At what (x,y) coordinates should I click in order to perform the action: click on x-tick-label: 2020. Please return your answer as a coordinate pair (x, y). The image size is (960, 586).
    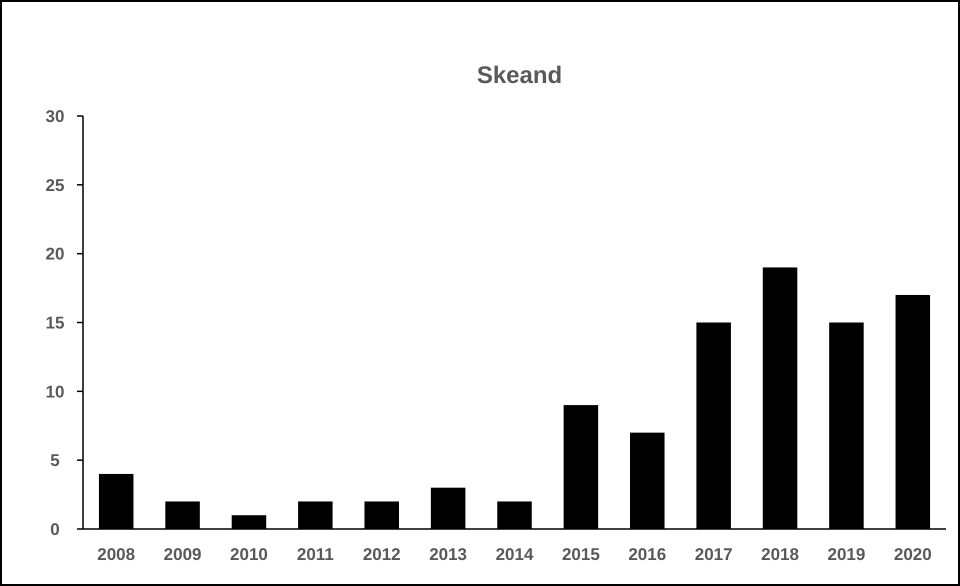
    Looking at the image, I should click on (913, 554).